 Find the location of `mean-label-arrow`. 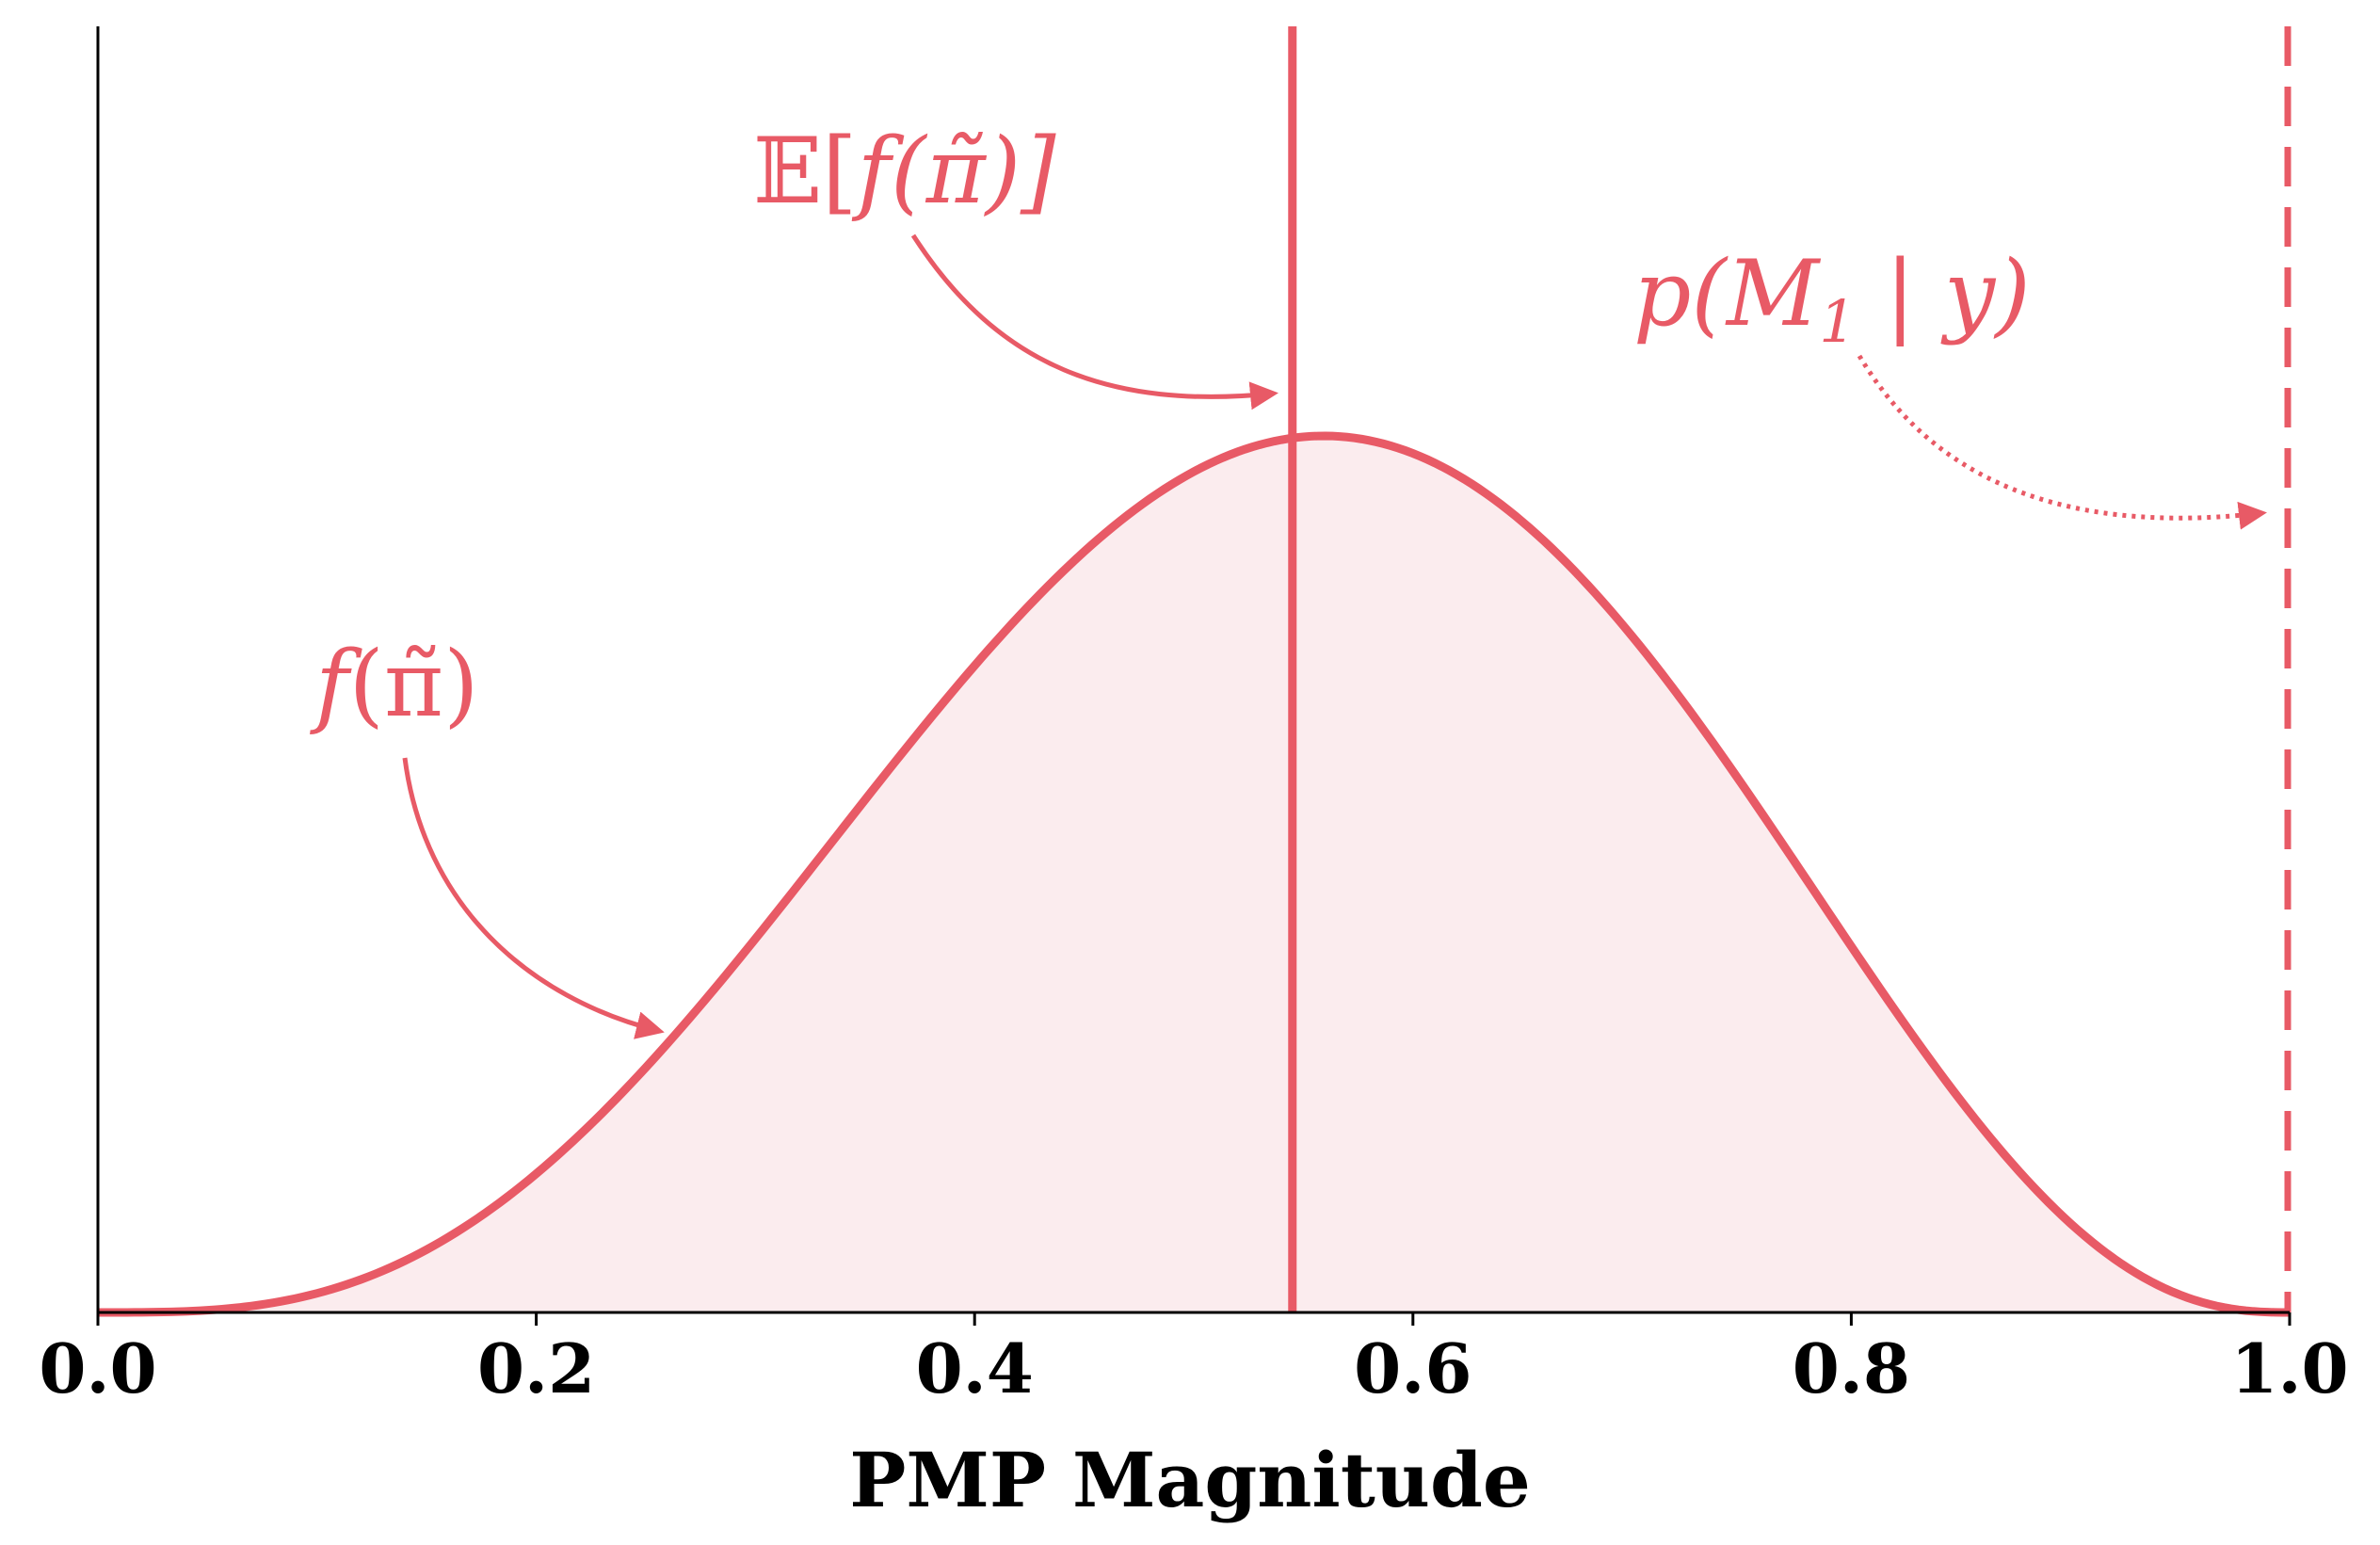

mean-label-arrow is located at coordinates (1094, 321).